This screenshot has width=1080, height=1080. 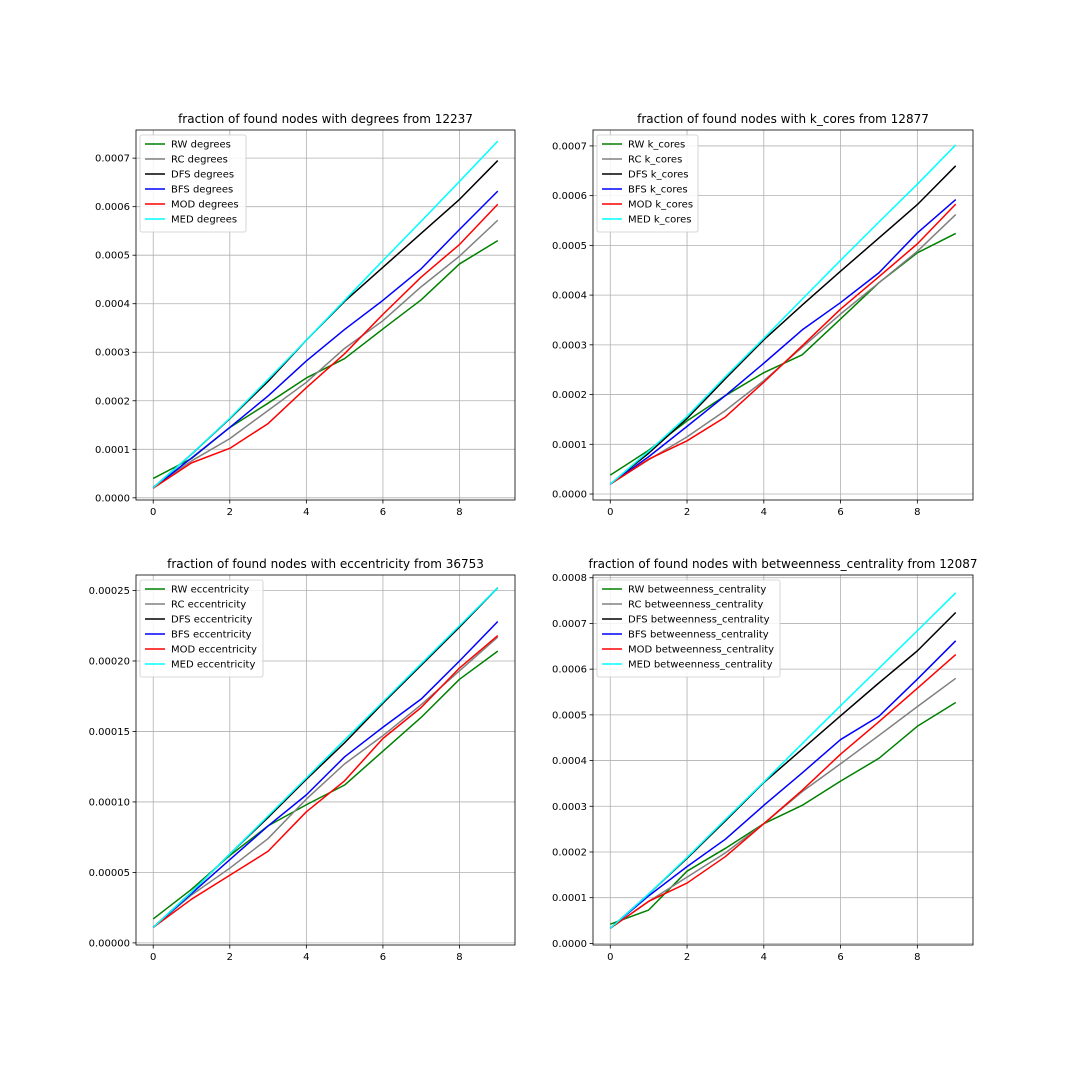 I want to click on legend-label: DFS k_cores, so click(x=658, y=175).